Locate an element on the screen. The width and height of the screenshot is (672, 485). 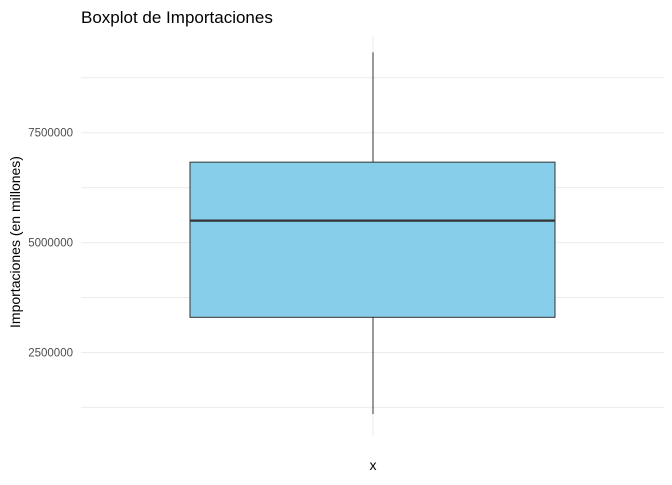
y-tick-label: 7500000 is located at coordinates (50, 134).